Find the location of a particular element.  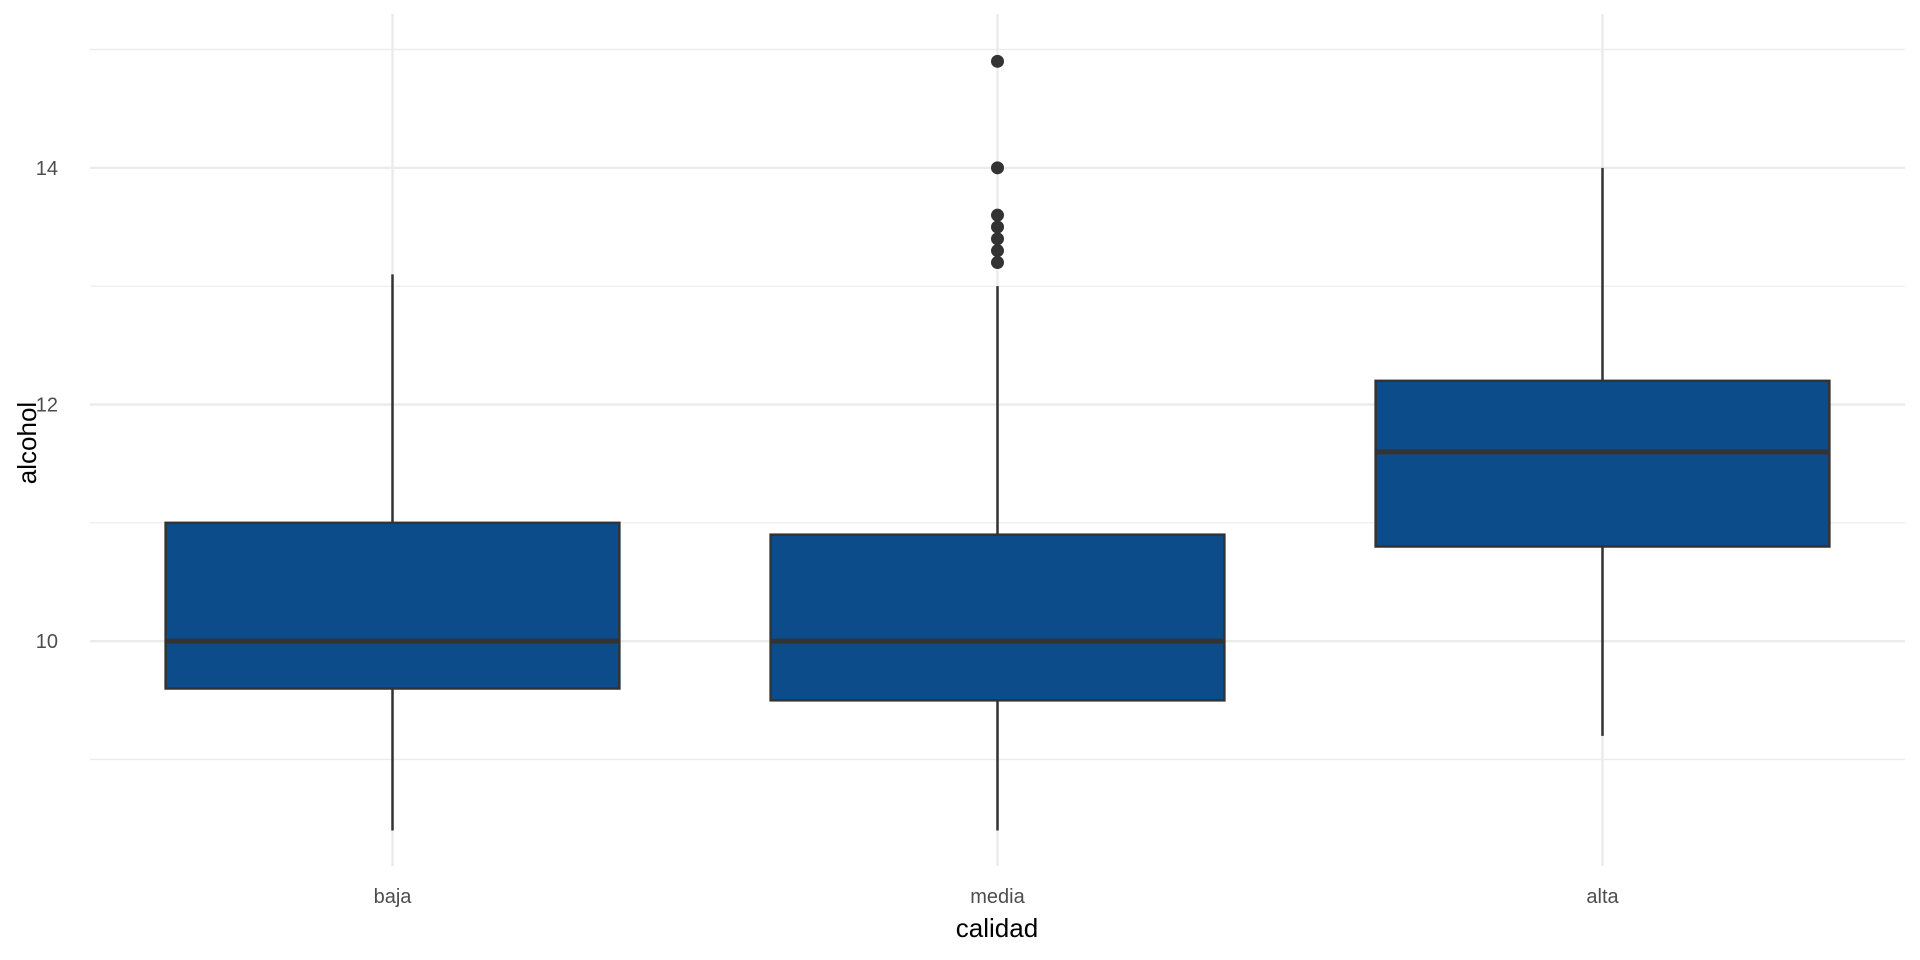

x-tick-labels: baja media alta is located at coordinates (997, 897).